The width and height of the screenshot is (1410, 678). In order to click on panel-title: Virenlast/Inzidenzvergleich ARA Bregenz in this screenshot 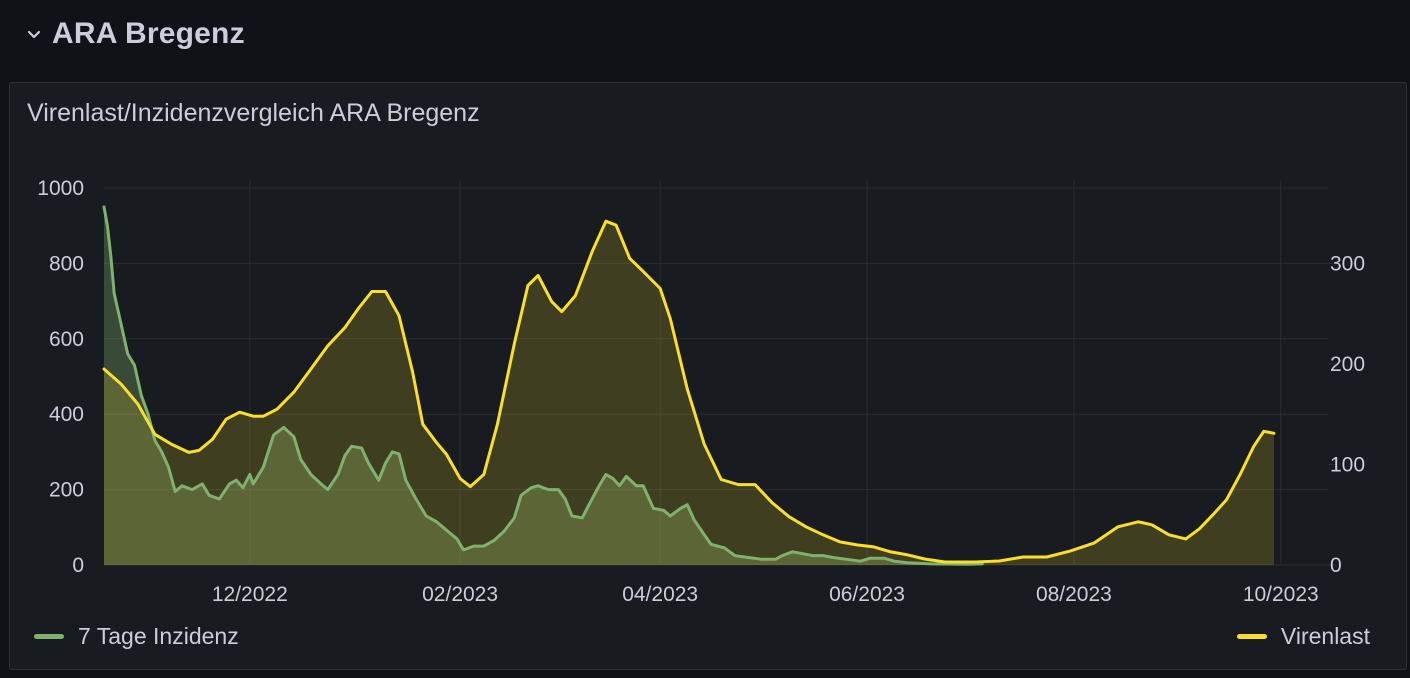, I will do `click(253, 113)`.